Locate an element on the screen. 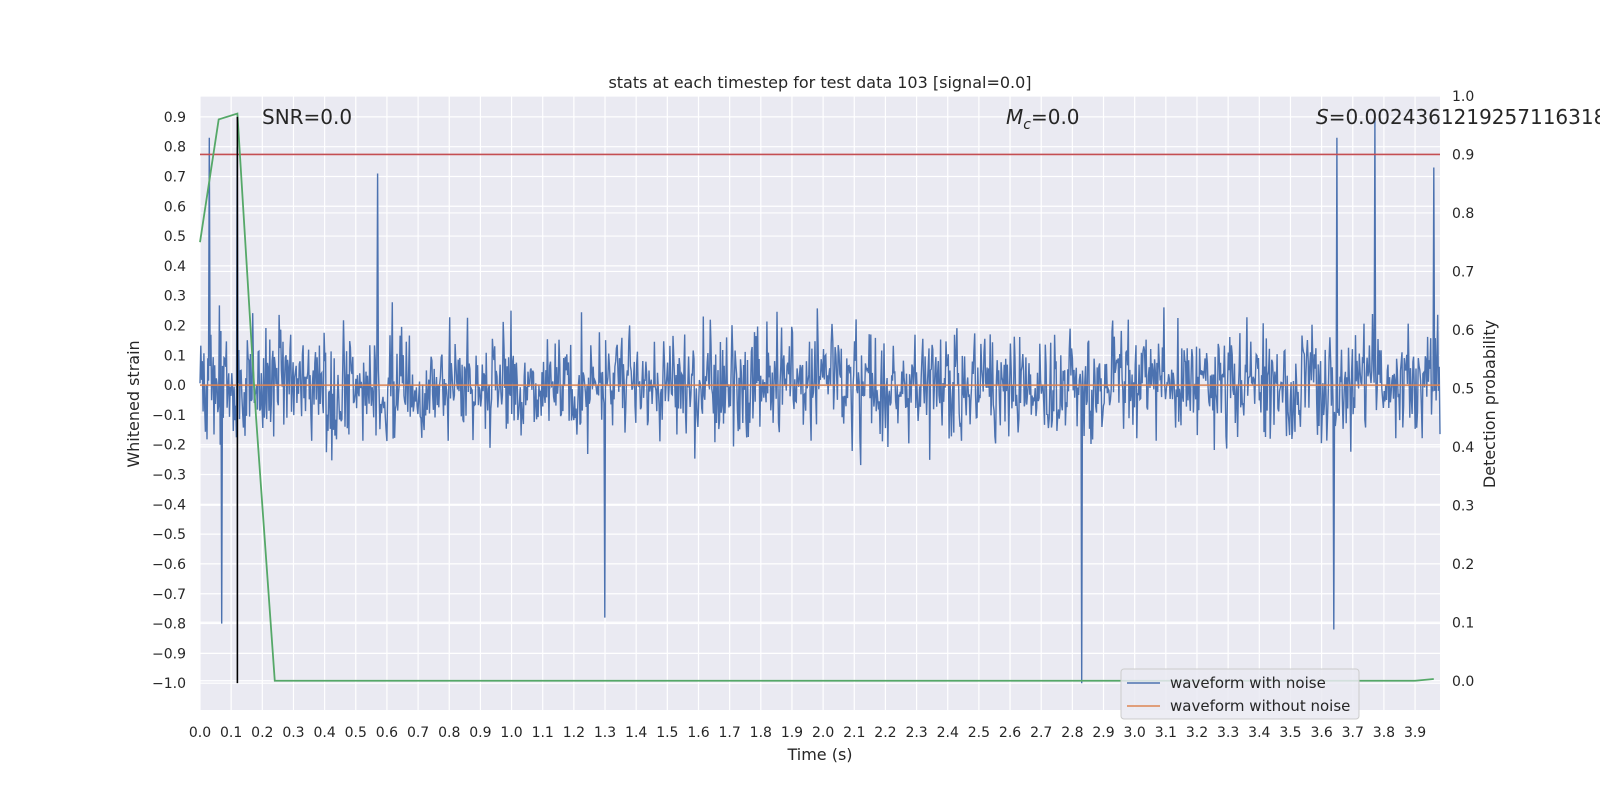 The height and width of the screenshot is (800, 1600). mc-subscript: c is located at coordinates (1027, 125).